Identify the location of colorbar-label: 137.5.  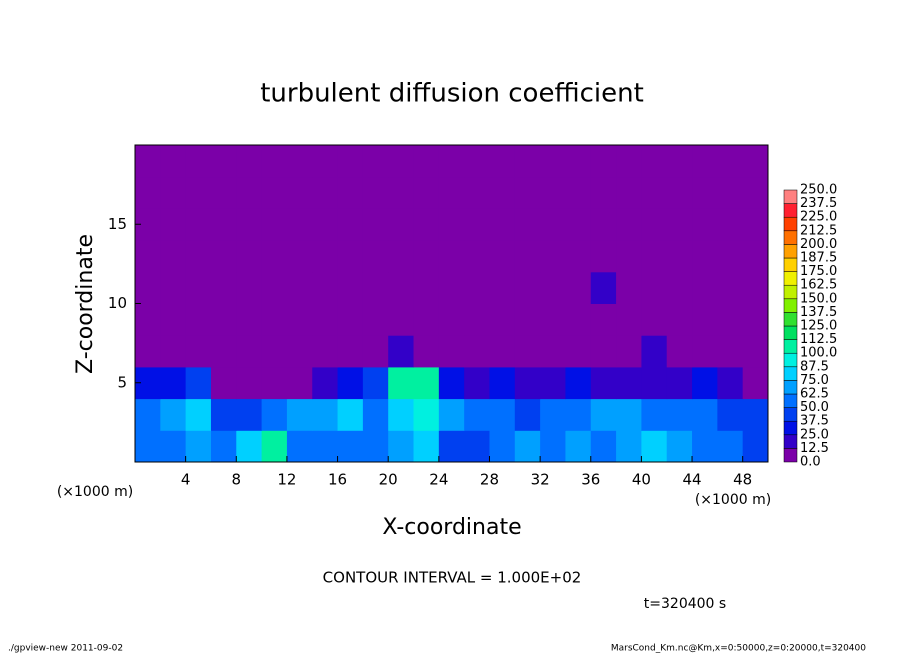
(818, 312).